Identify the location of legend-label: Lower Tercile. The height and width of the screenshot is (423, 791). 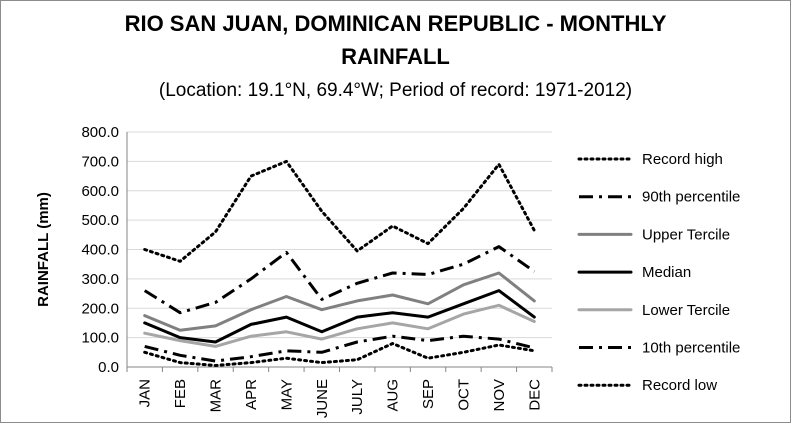
(686, 310).